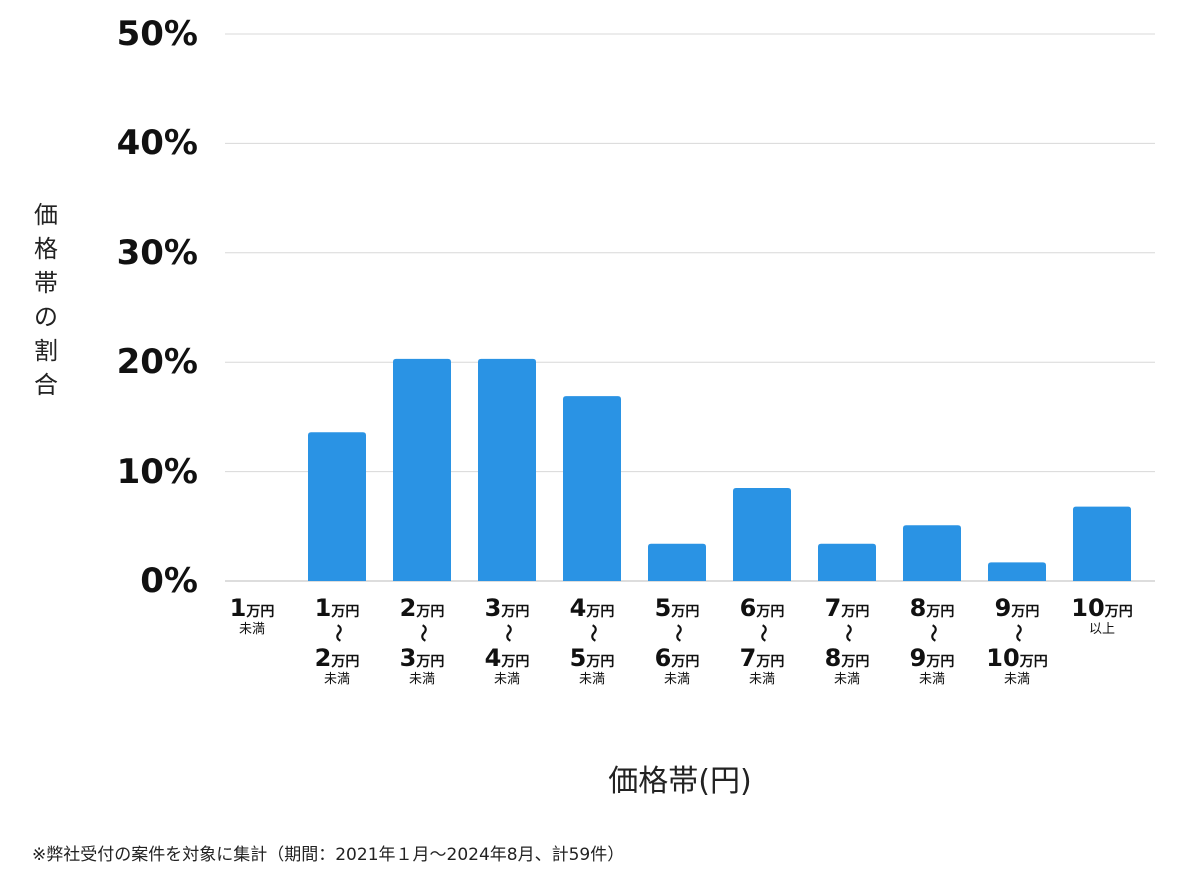 This screenshot has width=1200, height=874. I want to click on x-tick-label: 8万円〜 9万円 未満, so click(932, 641).